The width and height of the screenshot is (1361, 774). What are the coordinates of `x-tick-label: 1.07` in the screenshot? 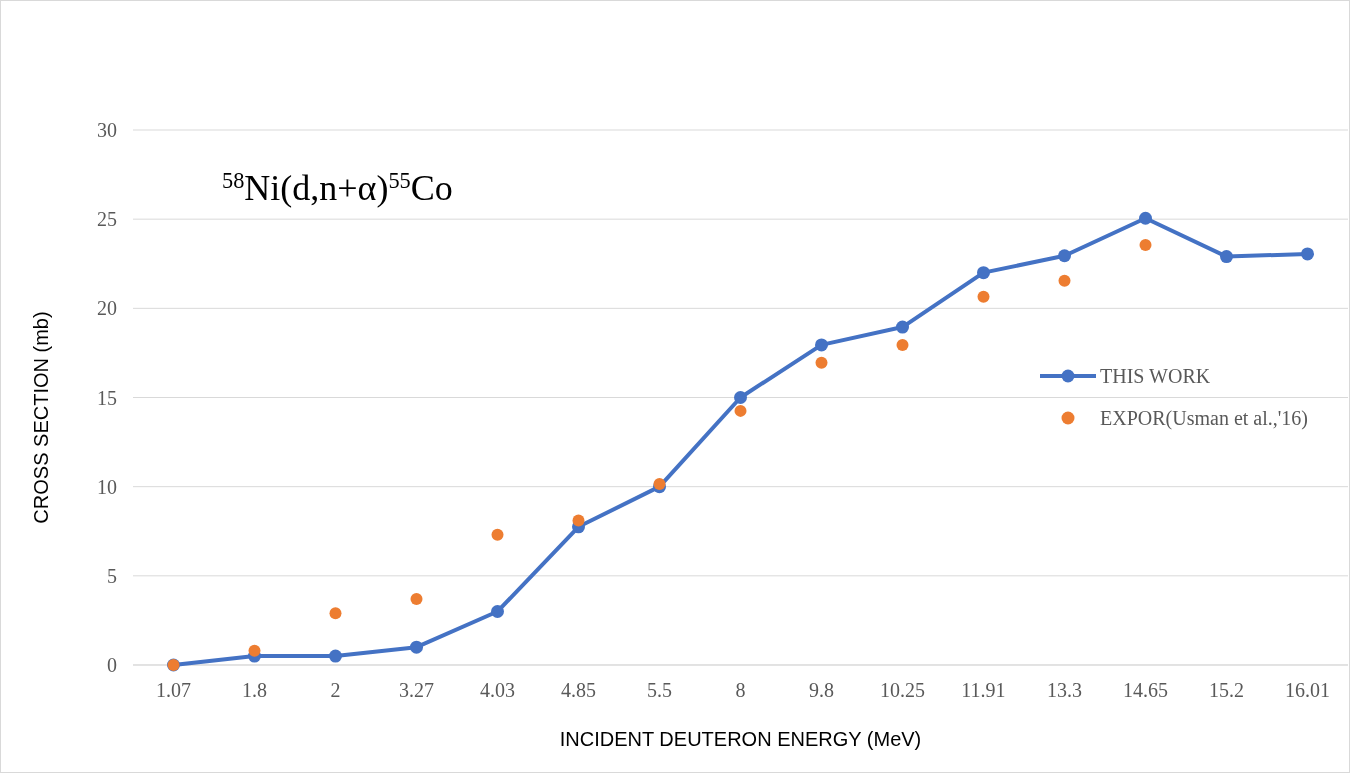 It's located at (173, 690).